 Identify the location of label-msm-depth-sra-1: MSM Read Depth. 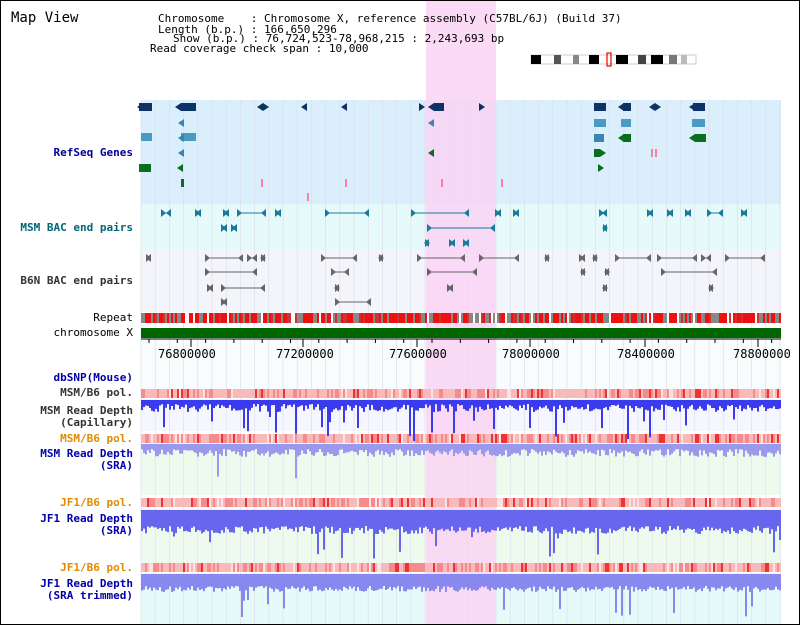
(86, 453).